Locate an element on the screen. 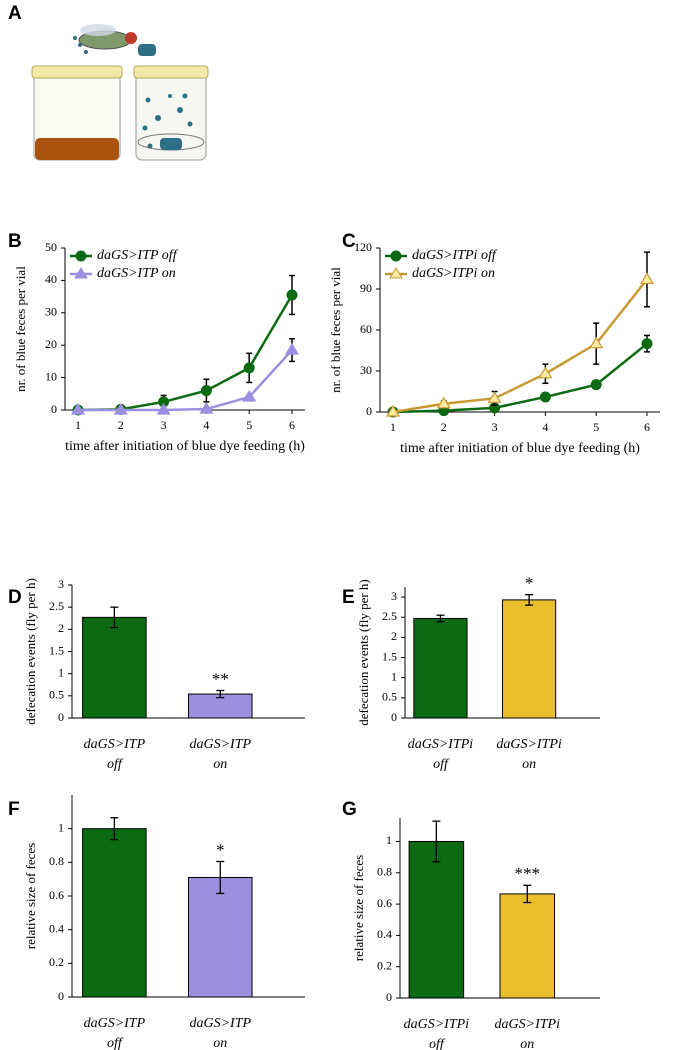 The width and height of the screenshot is (676, 1050). y-tick-label: 90 is located at coordinates (366, 288).